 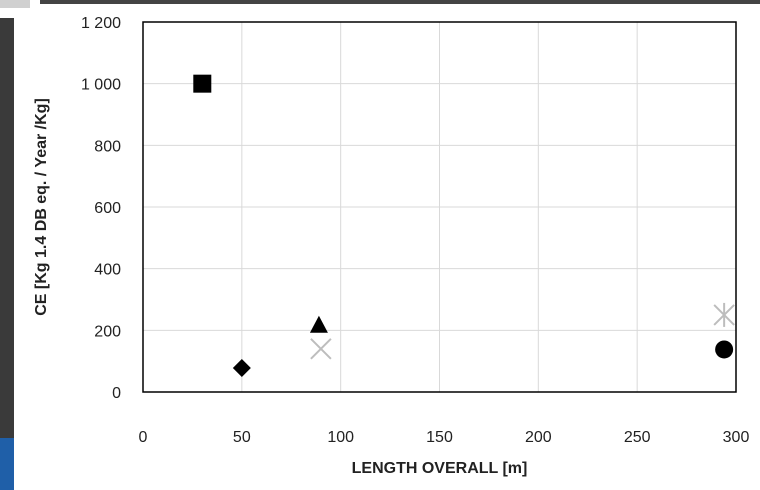 What do you see at coordinates (101, 85) in the screenshot?
I see `y-tick-label: 1 000` at bounding box center [101, 85].